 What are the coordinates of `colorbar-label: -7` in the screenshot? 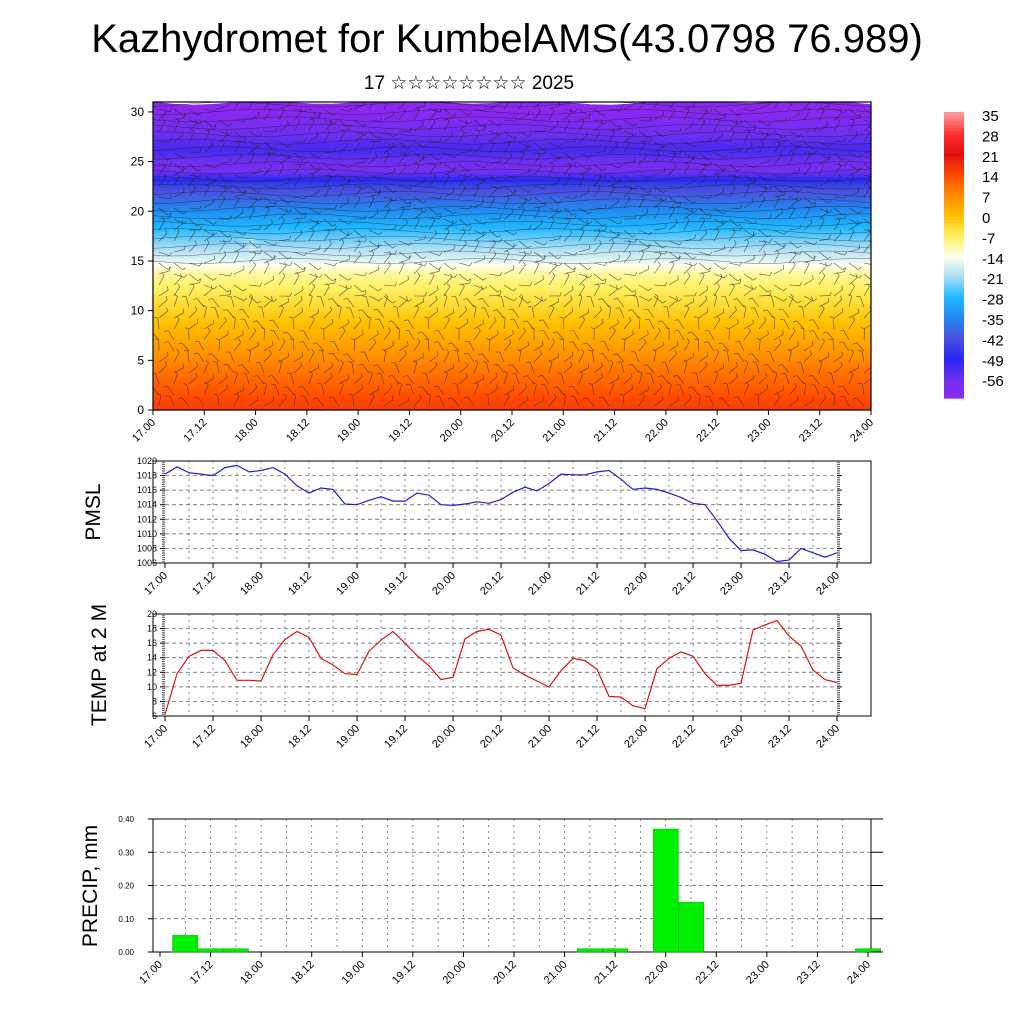 It's located at (988, 238).